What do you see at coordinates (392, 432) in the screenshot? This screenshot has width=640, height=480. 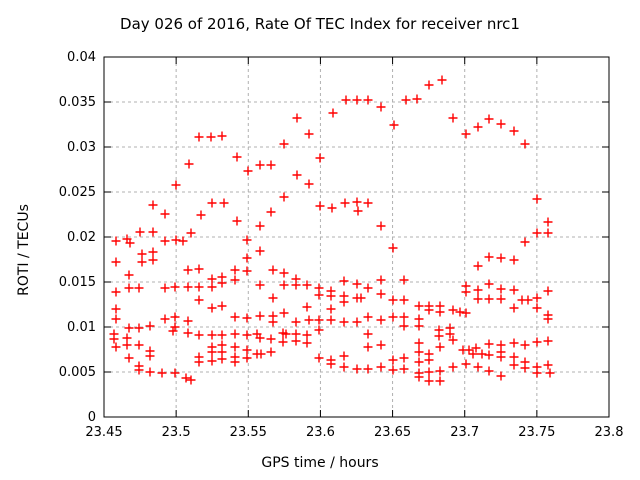 I see `x-tick-label: 23.65` at bounding box center [392, 432].